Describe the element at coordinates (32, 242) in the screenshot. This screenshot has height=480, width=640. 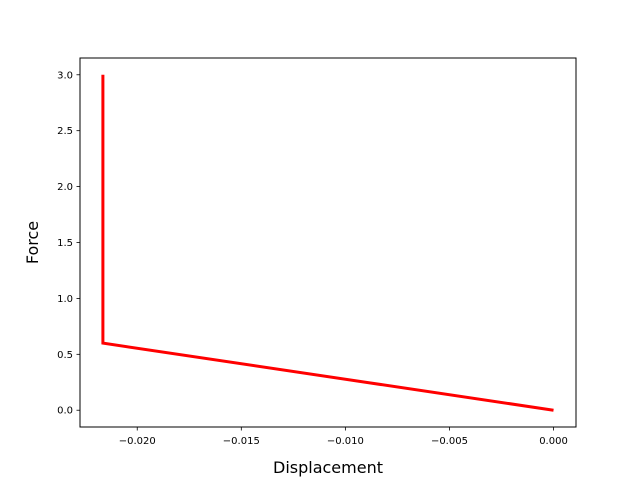
I see `y-axis-label: Force` at that location.